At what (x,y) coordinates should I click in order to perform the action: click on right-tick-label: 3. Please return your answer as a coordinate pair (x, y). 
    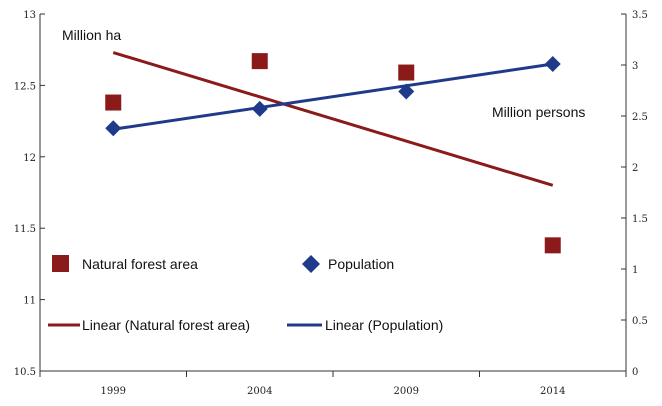
    Looking at the image, I should click on (635, 66).